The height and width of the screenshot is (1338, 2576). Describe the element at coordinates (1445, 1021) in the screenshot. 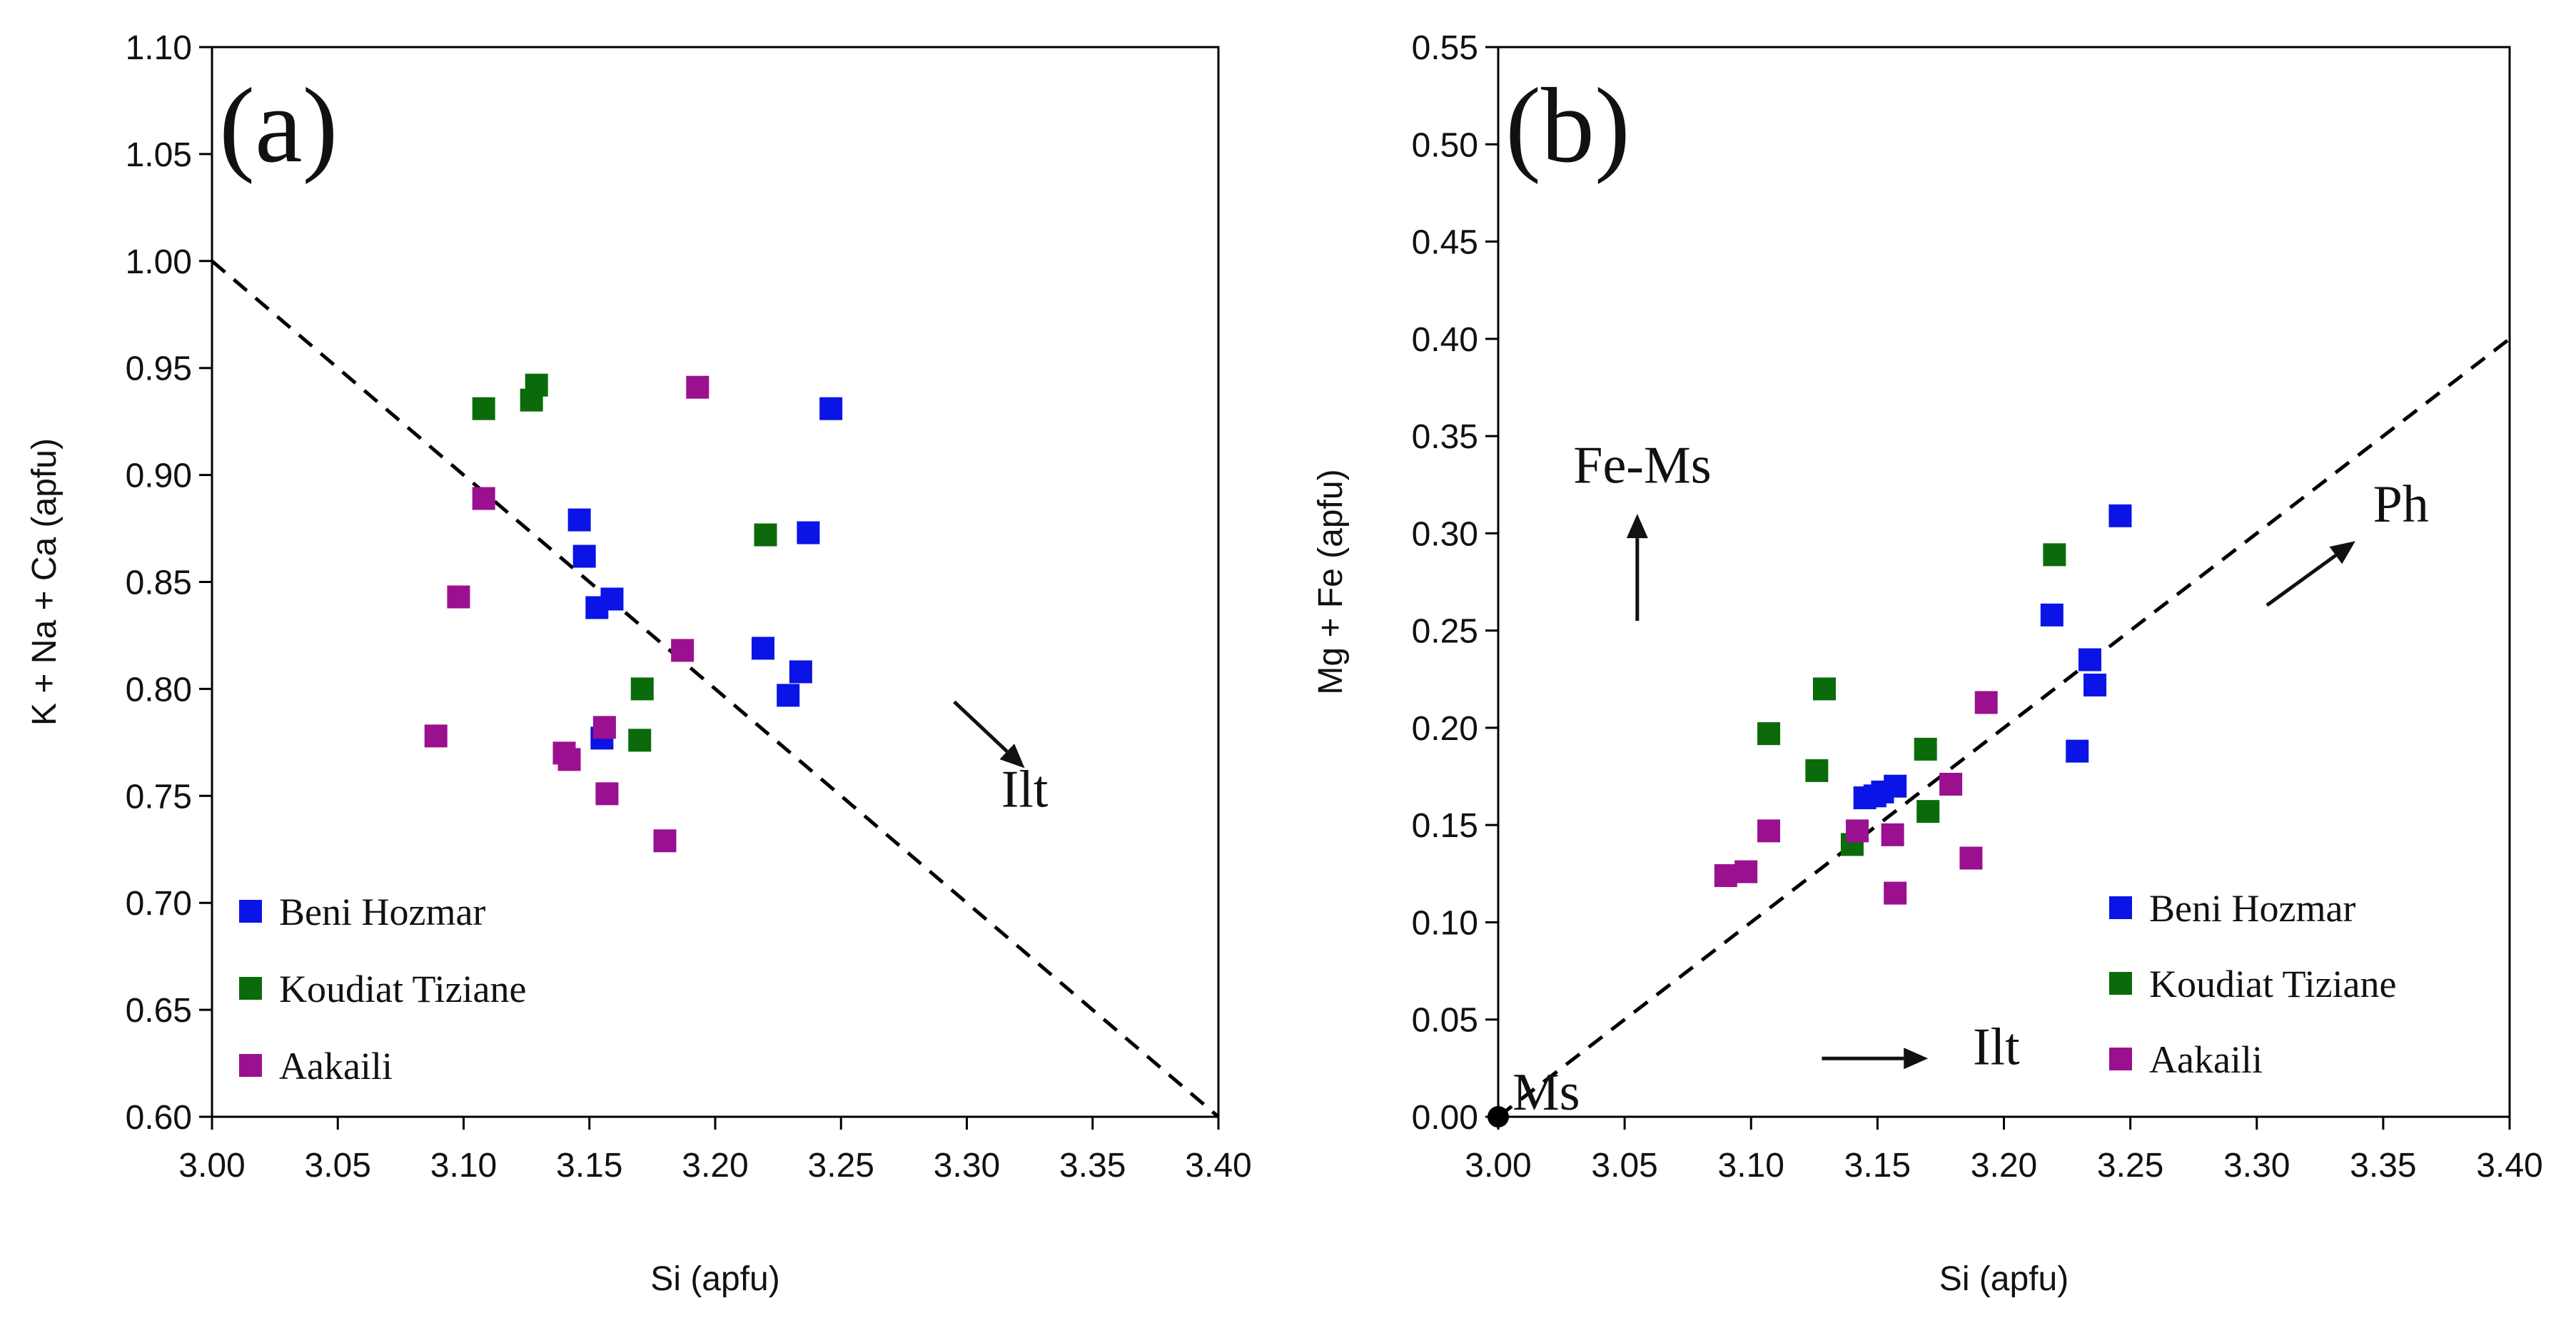

I see `y-tick-label: 0.05` at that location.